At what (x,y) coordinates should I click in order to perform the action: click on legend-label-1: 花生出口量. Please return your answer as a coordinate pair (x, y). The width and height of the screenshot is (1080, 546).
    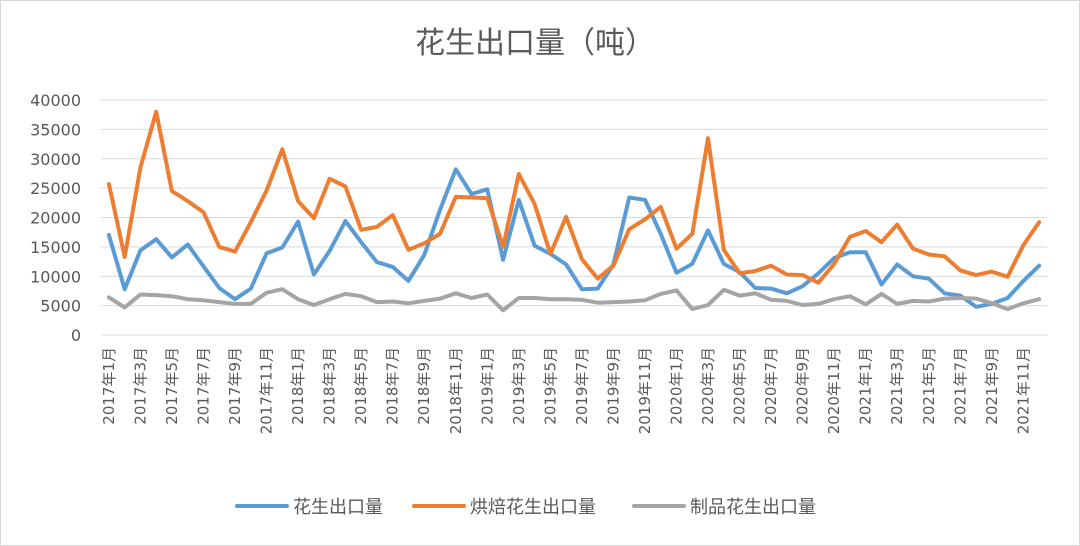
    Looking at the image, I should click on (338, 507).